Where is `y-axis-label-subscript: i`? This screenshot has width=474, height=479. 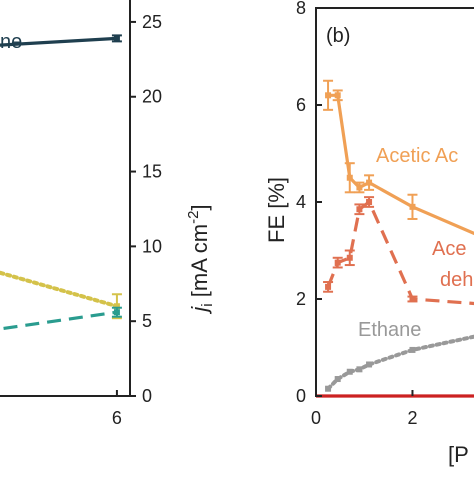
y-axis-label-subscript: i is located at coordinates (207, 304).